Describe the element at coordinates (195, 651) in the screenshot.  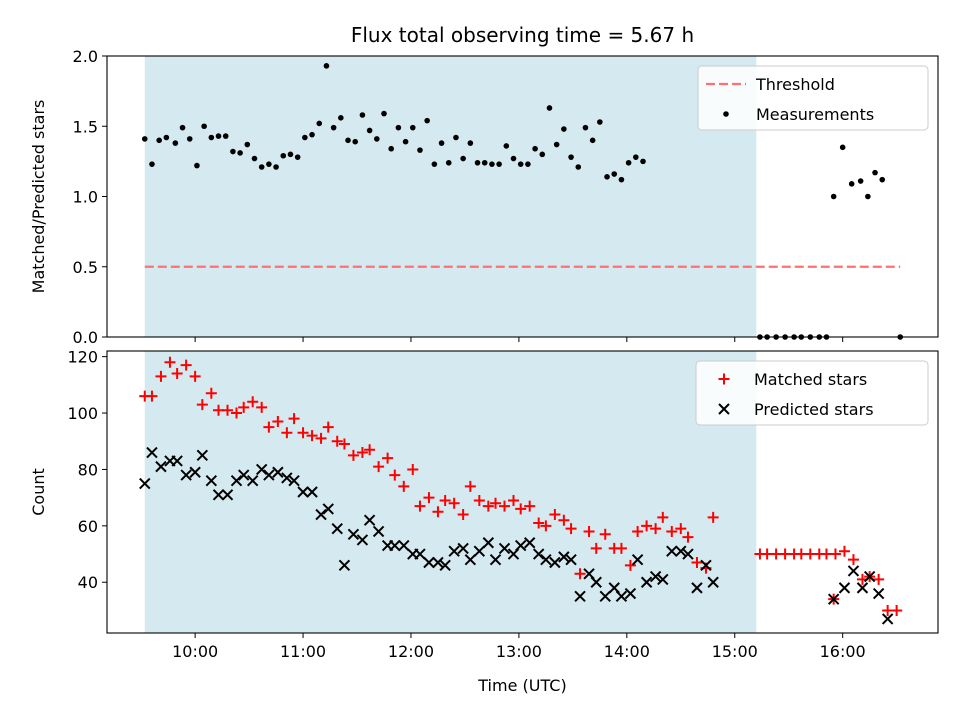
I see `chart1-xtick-label-0: 10:00` at that location.